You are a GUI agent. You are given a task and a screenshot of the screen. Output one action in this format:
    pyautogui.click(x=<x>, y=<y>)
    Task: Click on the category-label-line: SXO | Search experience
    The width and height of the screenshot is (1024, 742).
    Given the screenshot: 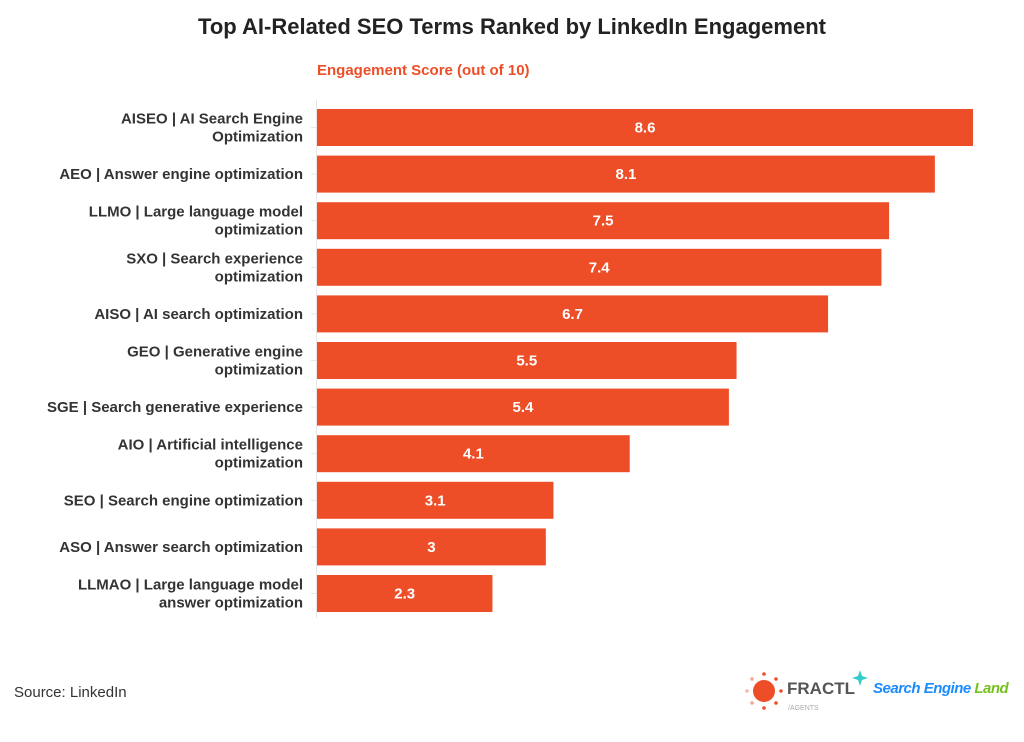 What is the action you would take?
    pyautogui.click(x=214, y=258)
    